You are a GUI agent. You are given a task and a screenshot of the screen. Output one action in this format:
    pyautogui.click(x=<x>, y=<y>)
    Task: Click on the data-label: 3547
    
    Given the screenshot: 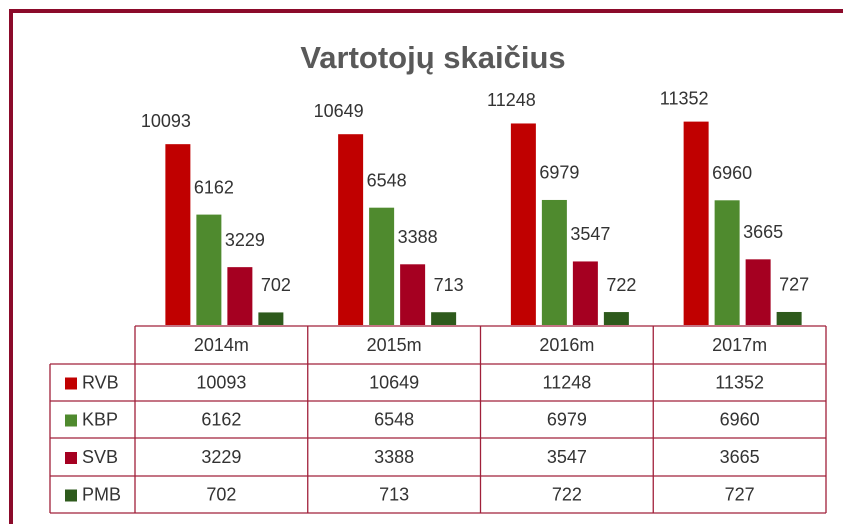 What is the action you would take?
    pyautogui.click(x=590, y=234)
    